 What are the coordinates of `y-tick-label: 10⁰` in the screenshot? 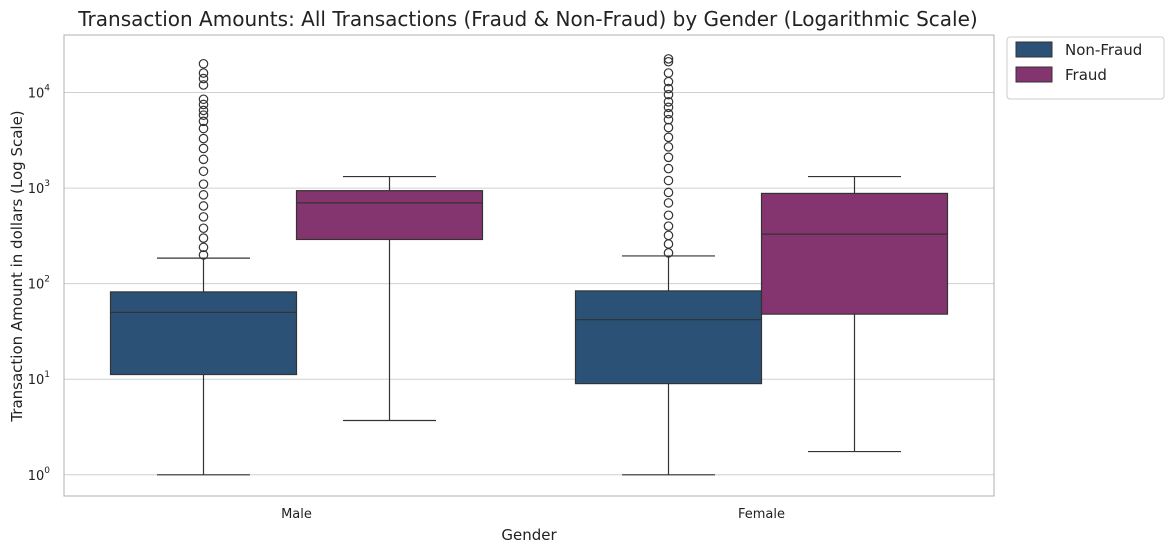 It's located at (39, 475).